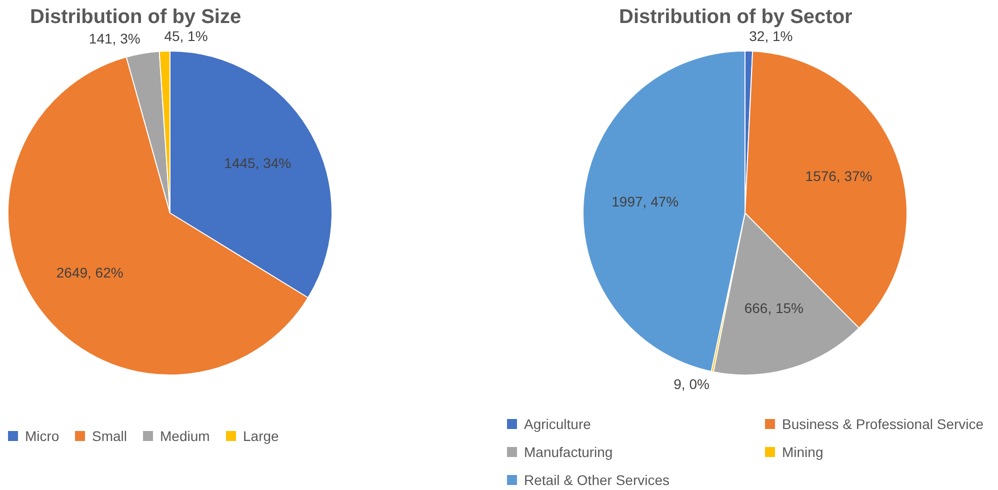  What do you see at coordinates (645, 201) in the screenshot?
I see `data-label: 1997, 47%` at bounding box center [645, 201].